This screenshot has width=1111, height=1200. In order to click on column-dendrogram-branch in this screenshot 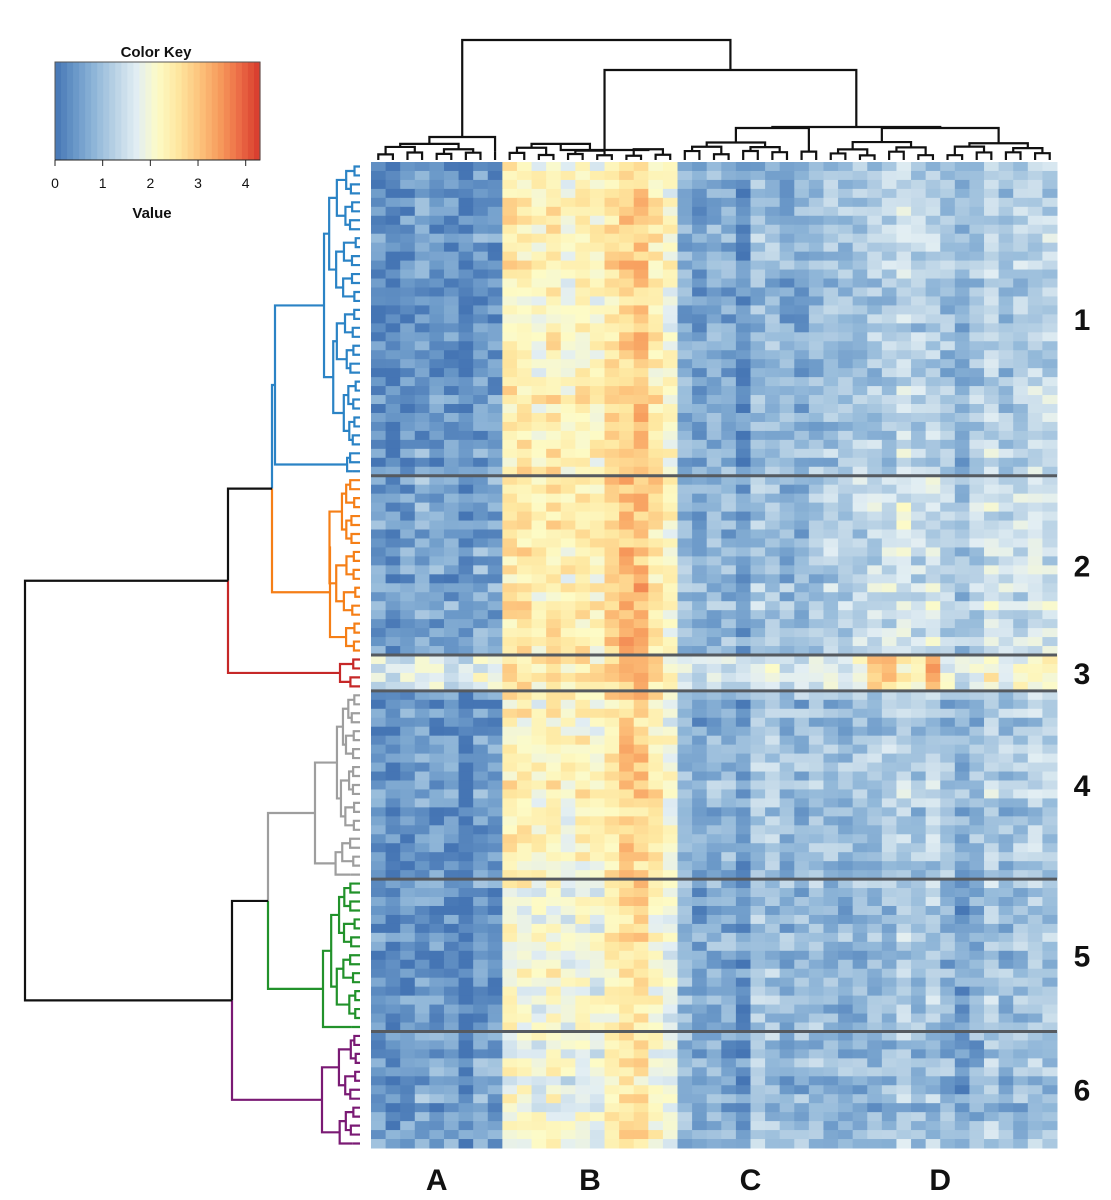, I will do `click(415, 155)`.